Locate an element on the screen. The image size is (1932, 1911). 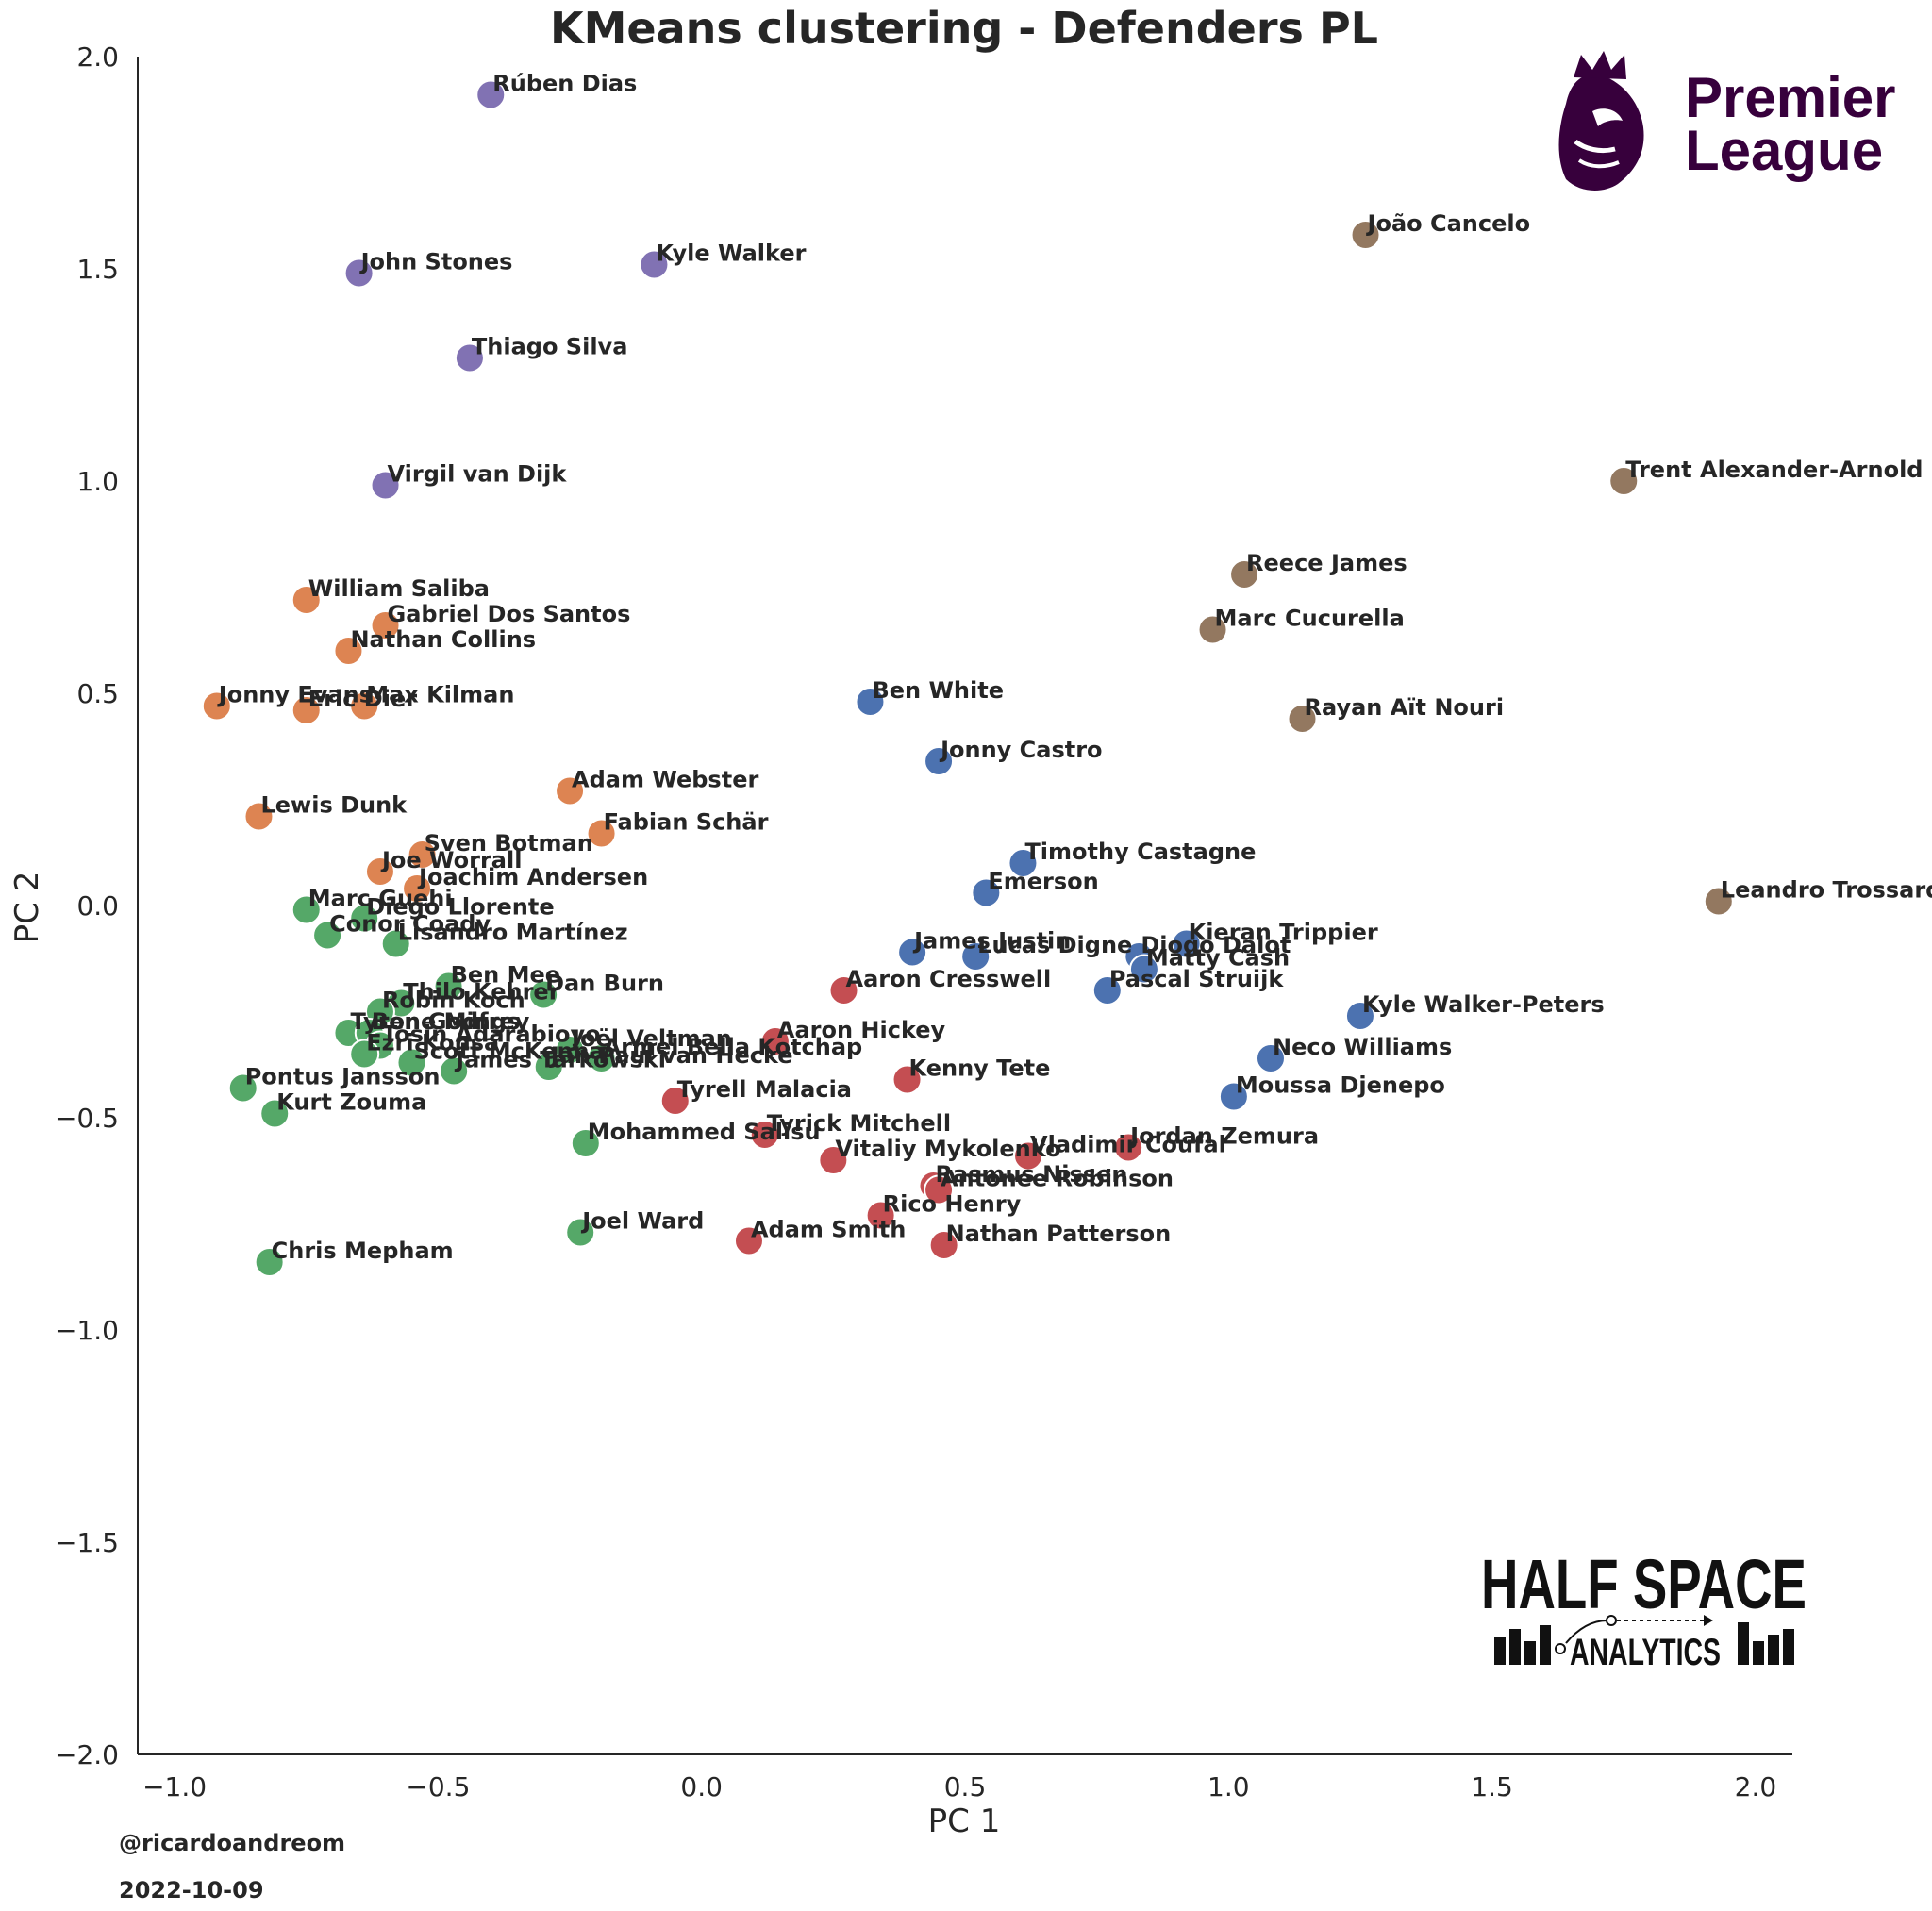
point-label: Antonee Robinson is located at coordinates (1057, 1179).